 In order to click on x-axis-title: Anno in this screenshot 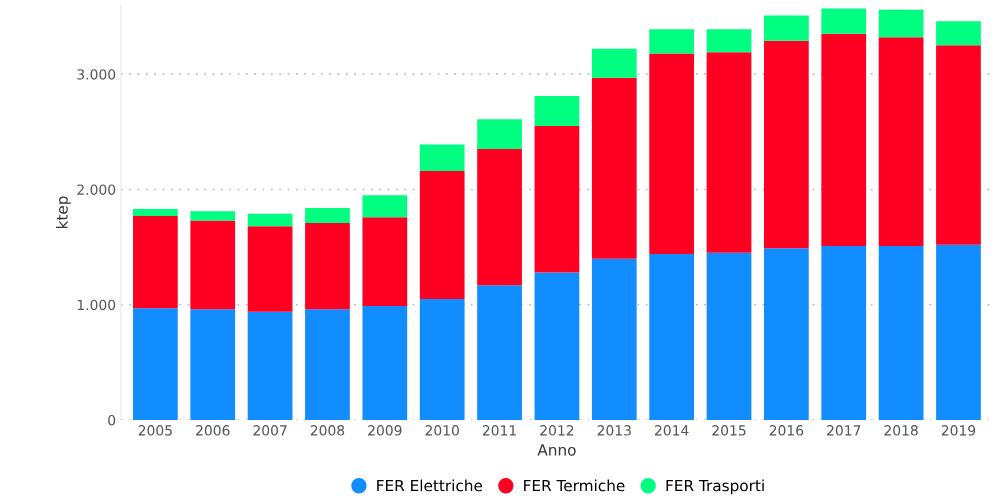, I will do `click(556, 450)`.